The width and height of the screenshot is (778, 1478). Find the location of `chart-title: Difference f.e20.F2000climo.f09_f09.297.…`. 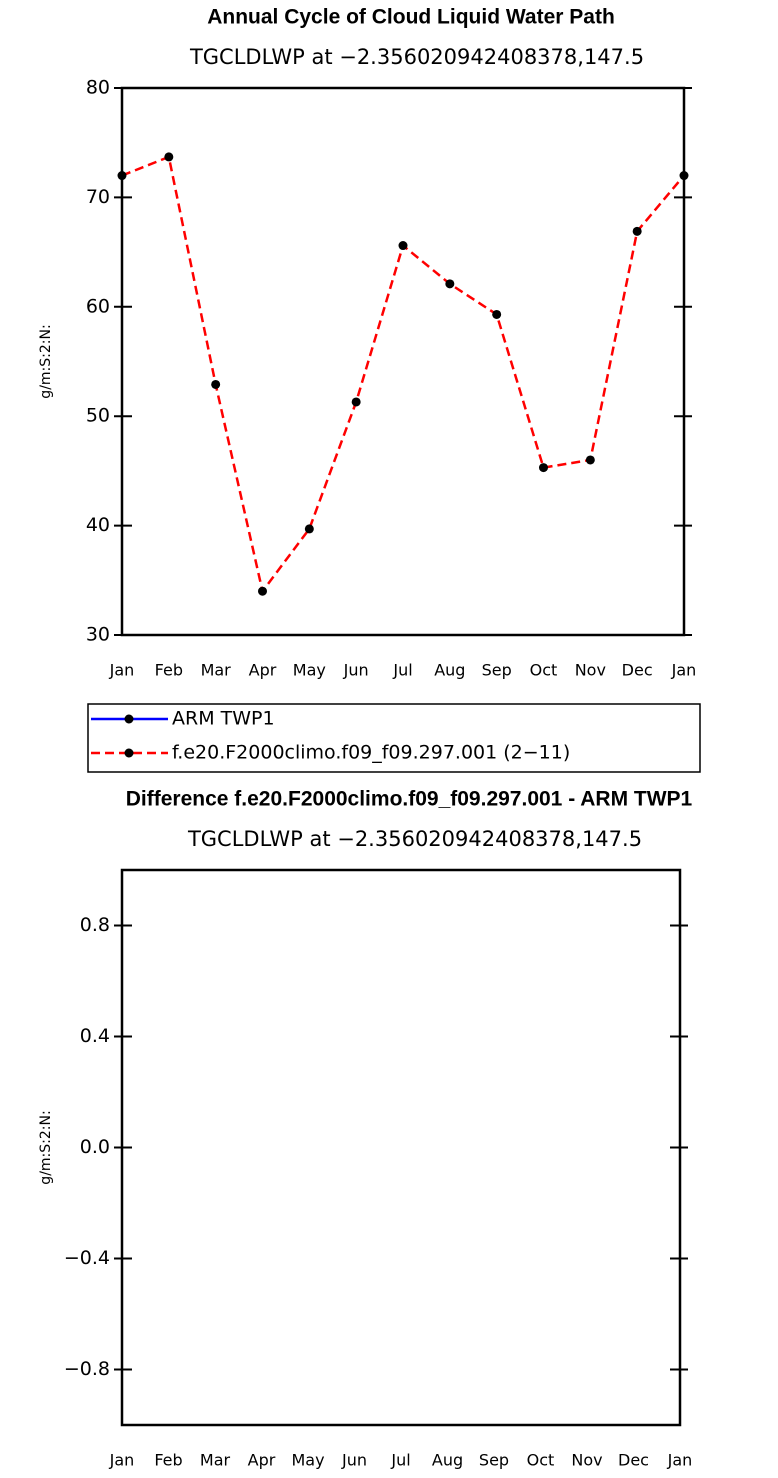

chart-title: Difference f.e20.F2000climo.f09_f09.297.… is located at coordinates (409, 799).